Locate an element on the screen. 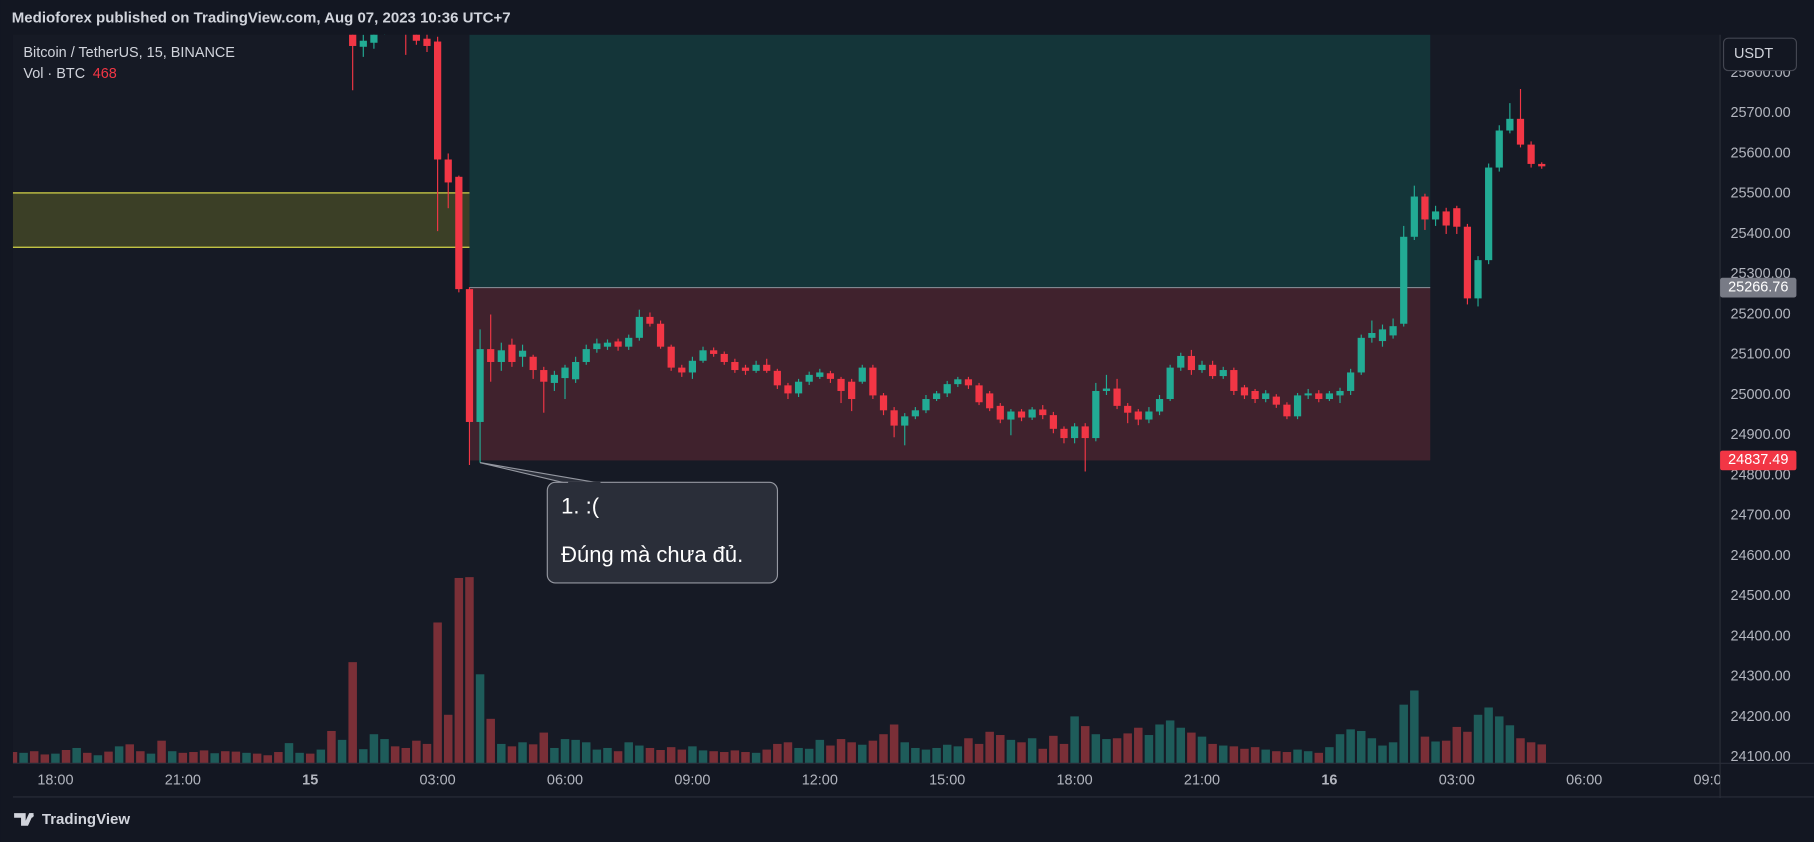  x-tick-label: 21:00 is located at coordinates (1202, 781).